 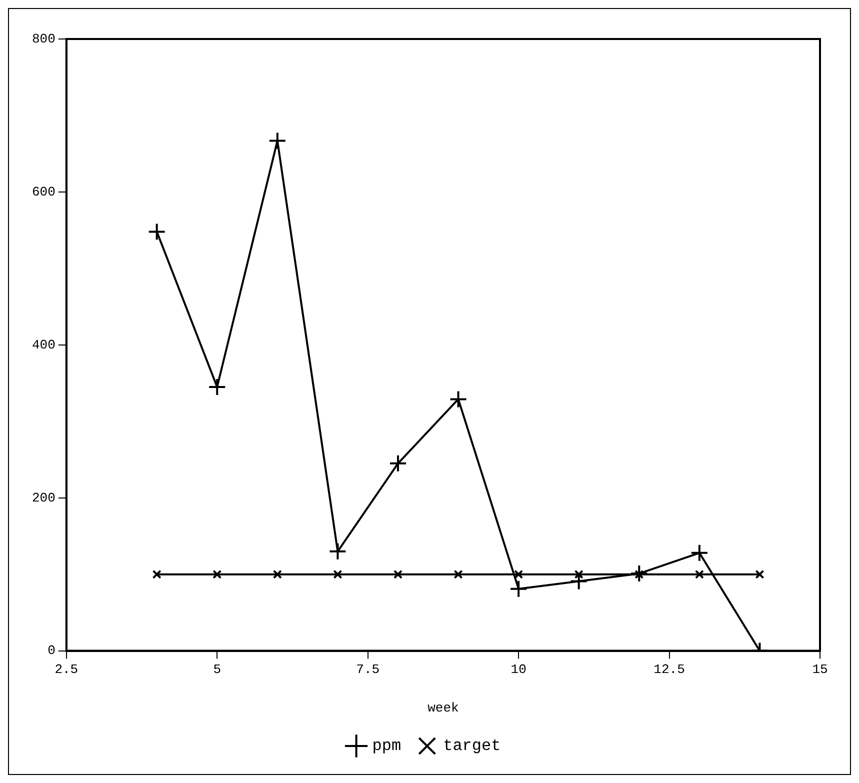 I want to click on legend-label: ppm, so click(x=387, y=746).